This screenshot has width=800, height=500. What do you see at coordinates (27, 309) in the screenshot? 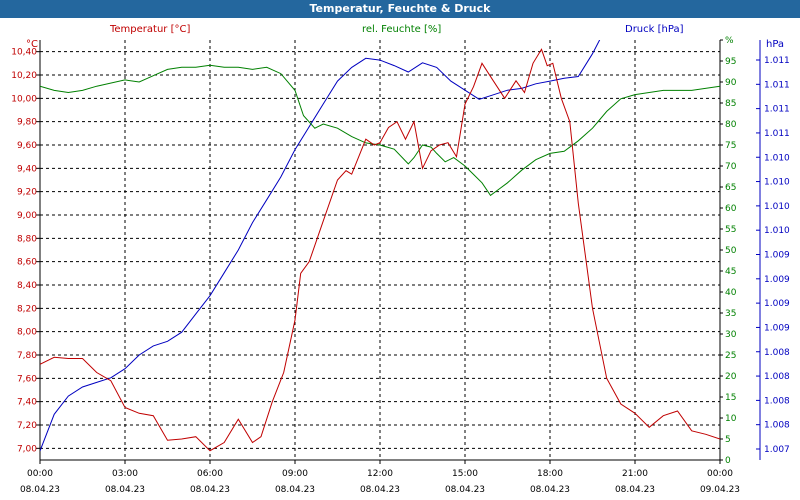
I see `temperature-tick-label: 8,20` at bounding box center [27, 309].